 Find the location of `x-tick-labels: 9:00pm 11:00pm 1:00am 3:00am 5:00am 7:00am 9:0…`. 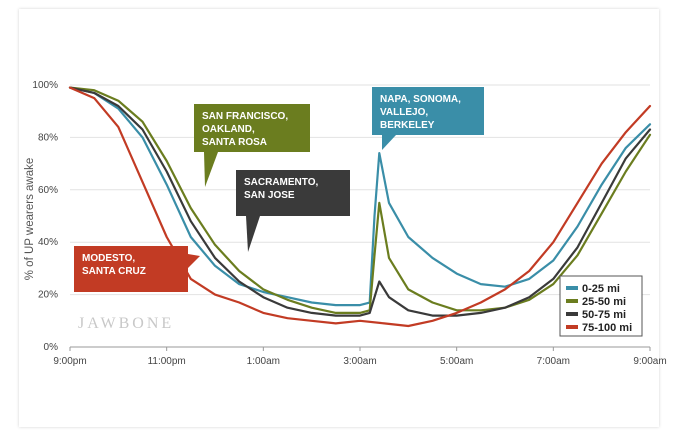

x-tick-labels: 9:00pm 11:00pm 1:00am 3:00am 5:00am 7:00am 9:0… is located at coordinates (360, 357).